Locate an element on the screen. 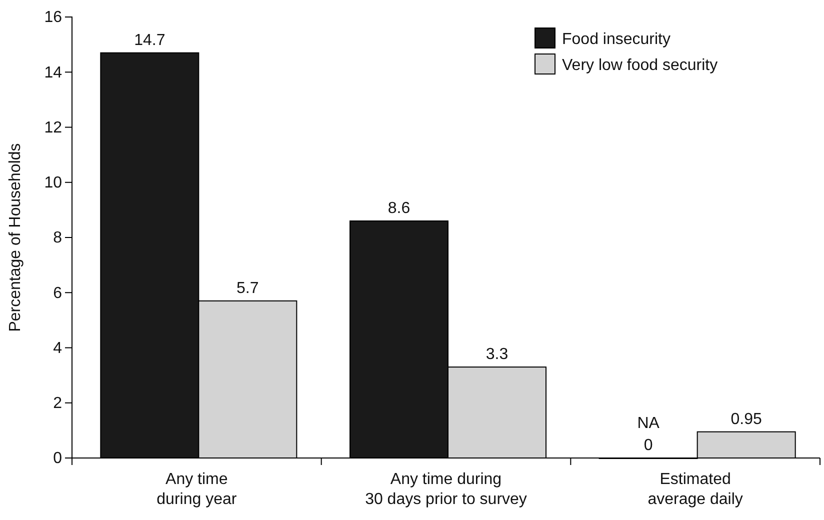 The height and width of the screenshot is (520, 824). legend-label: Very low food security is located at coordinates (640, 65).